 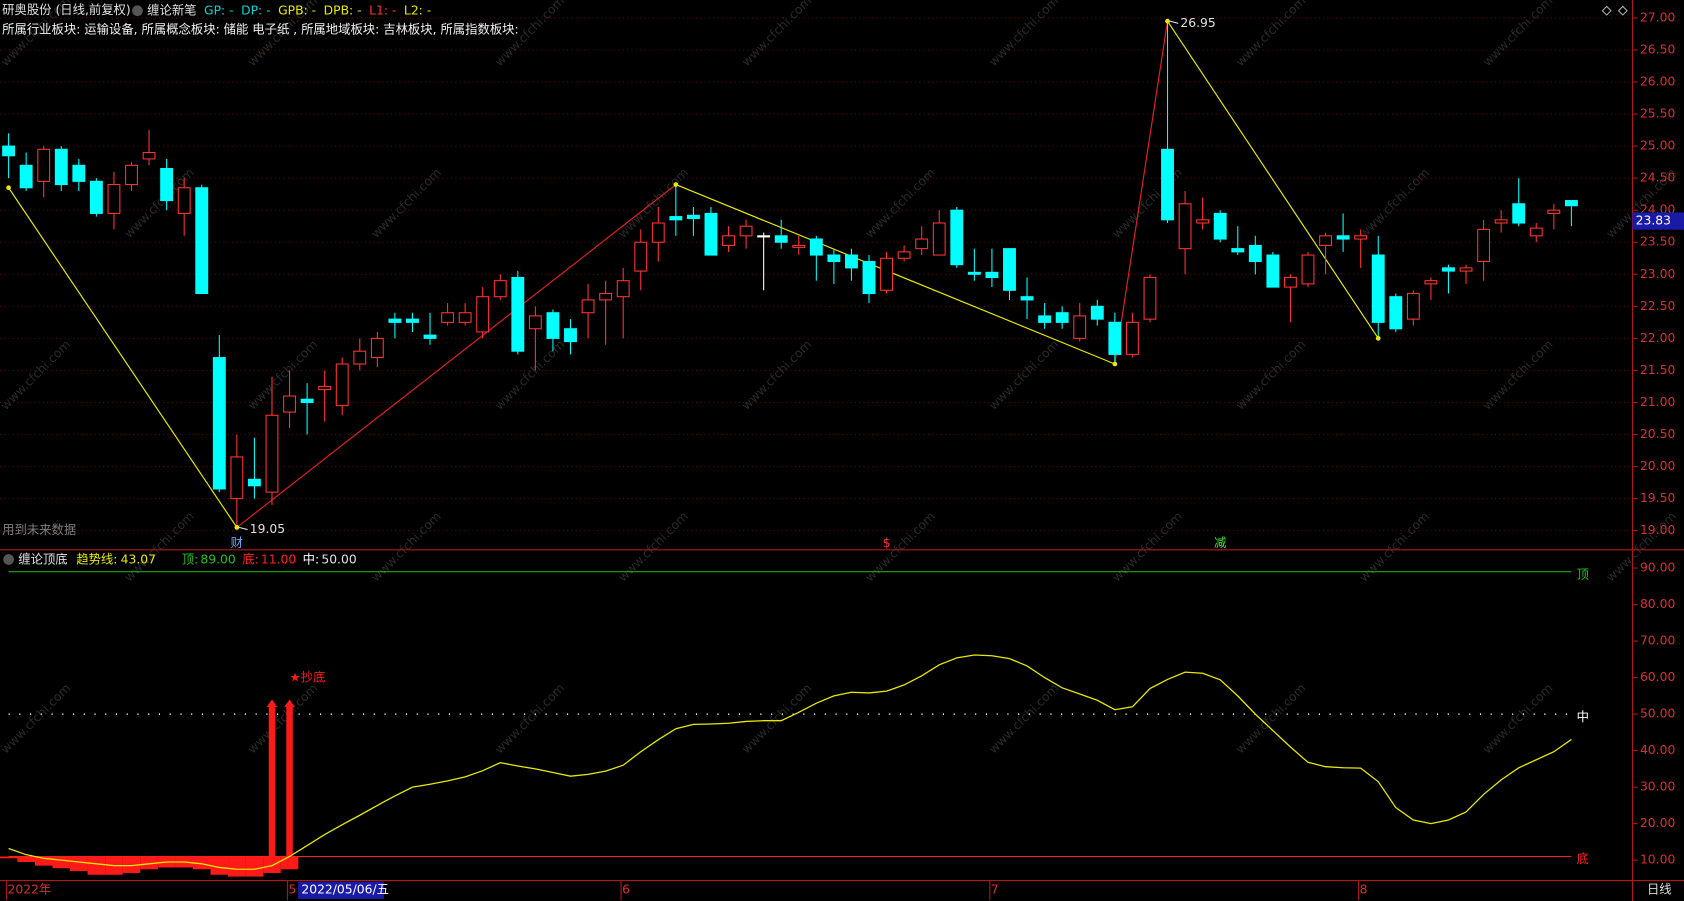 I want to click on y-tick-label: 20.50, so click(x=1657, y=434).